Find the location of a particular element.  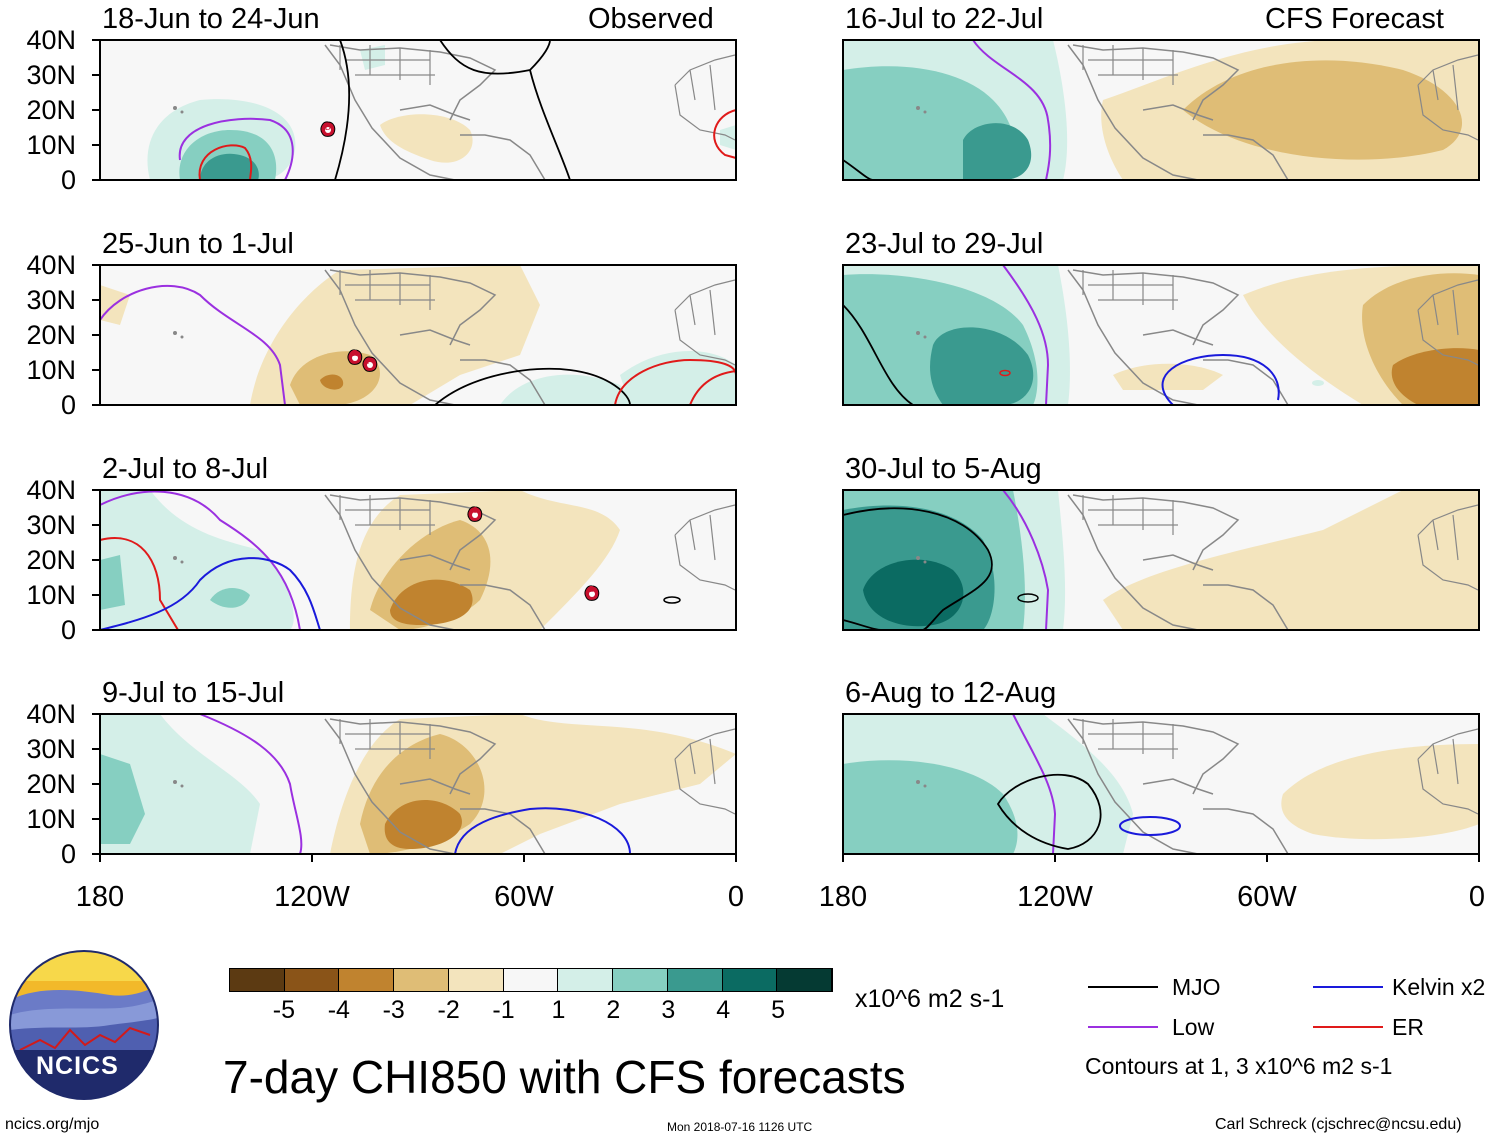

logo-text: NCICS is located at coordinates (77, 1066).